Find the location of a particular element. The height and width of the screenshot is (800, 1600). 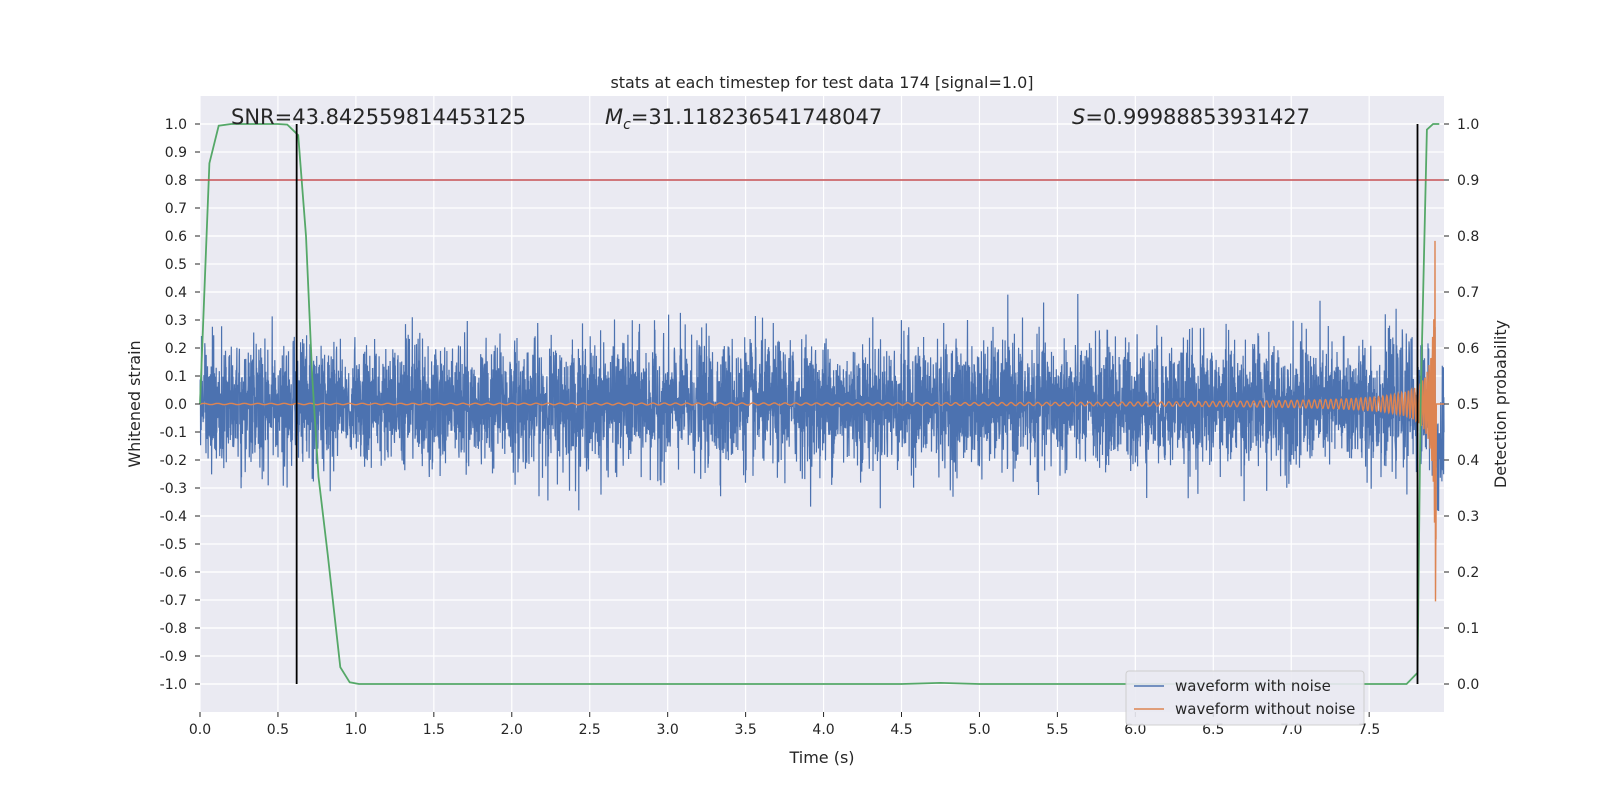

y-tick-label: 0.2 is located at coordinates (176, 349).